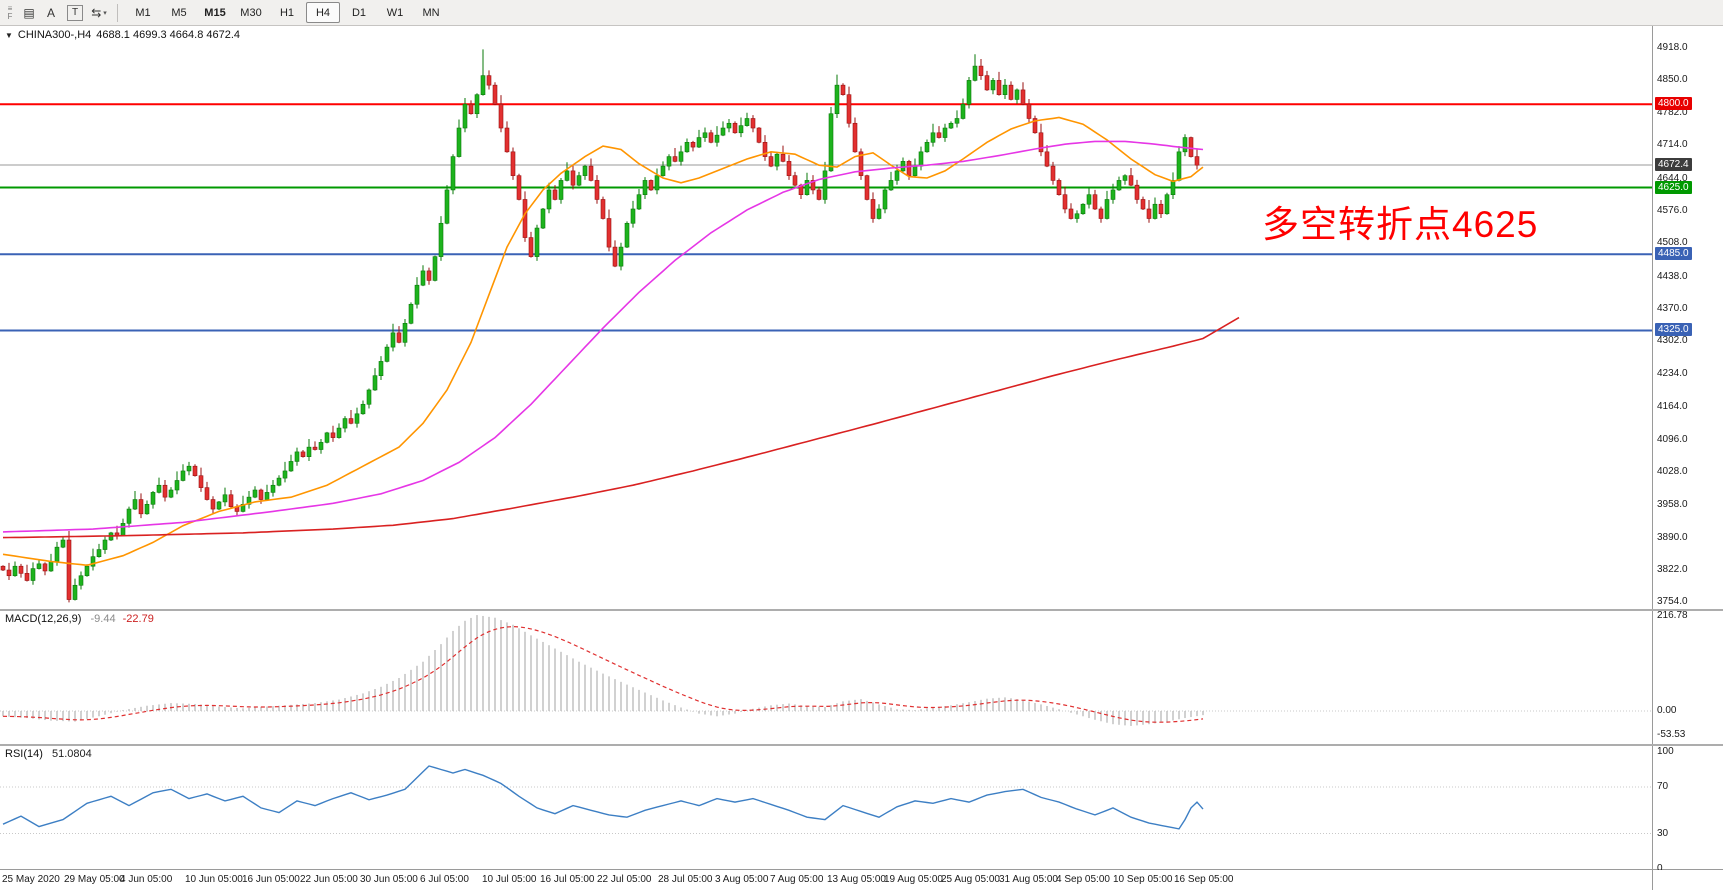 The height and width of the screenshot is (891, 1723). I want to click on date-label: 19 Aug 05:00, so click(913, 879).